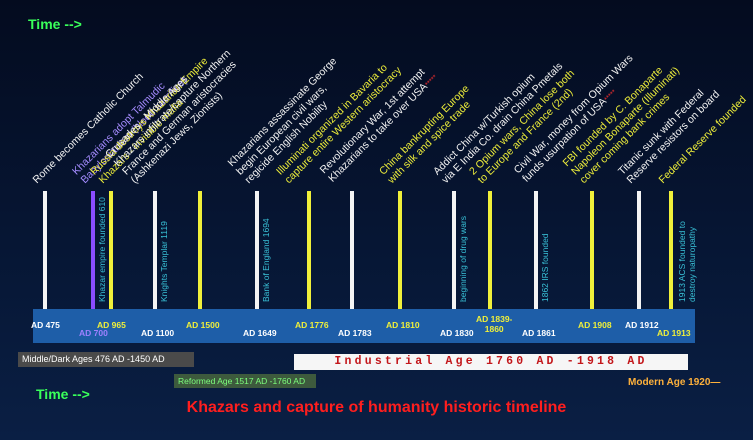 The image size is (753, 440). I want to click on bar-label: 1913 ACS founded to destroy naturopathy, so click(687, 261).